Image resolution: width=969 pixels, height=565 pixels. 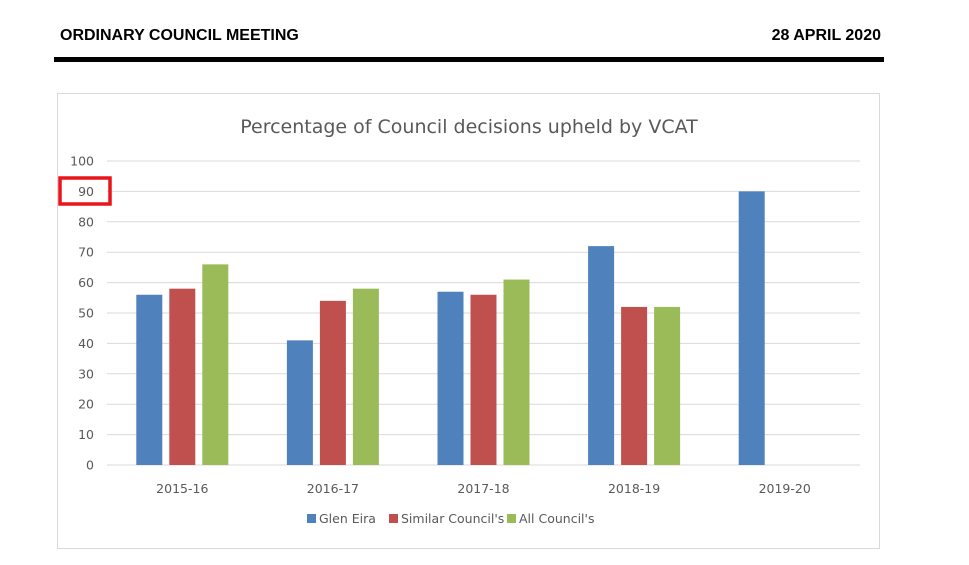 I want to click on y-axis-ticks: 0 10 20 30 40 50 60 70 80 90 100, so click(x=82, y=313).